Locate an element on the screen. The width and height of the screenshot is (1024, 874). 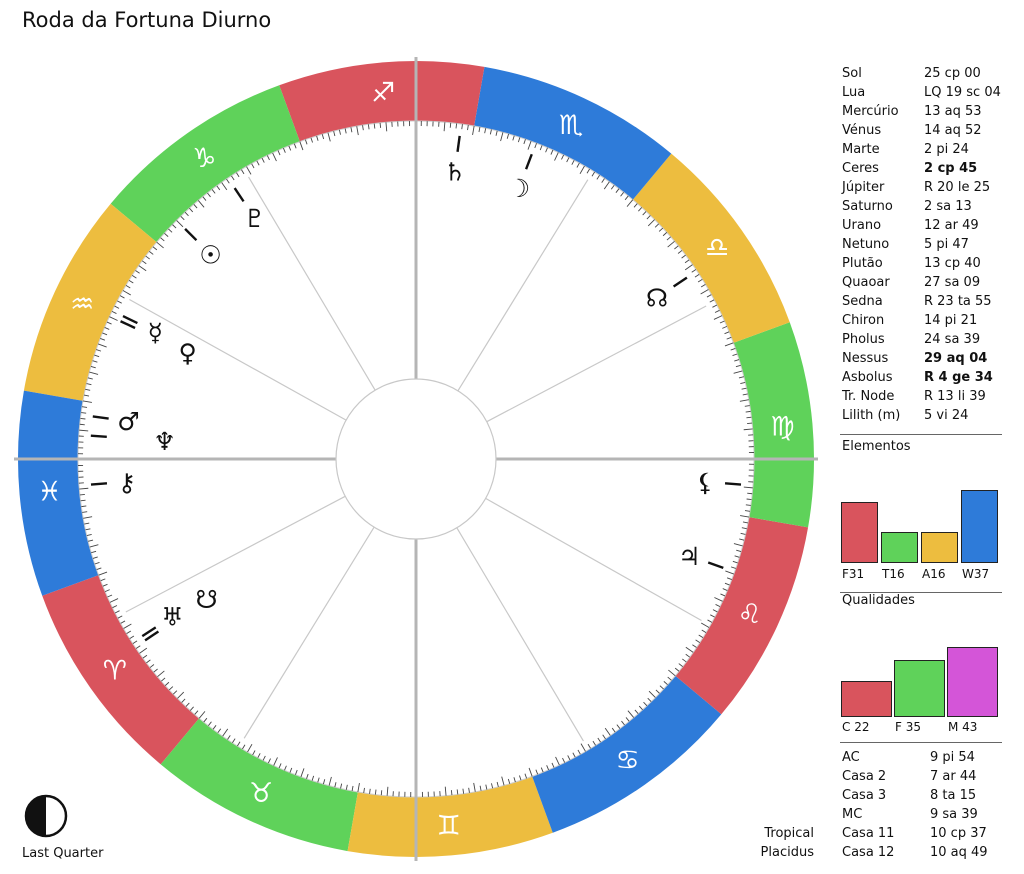
bar-t16 is located at coordinates (899, 547).